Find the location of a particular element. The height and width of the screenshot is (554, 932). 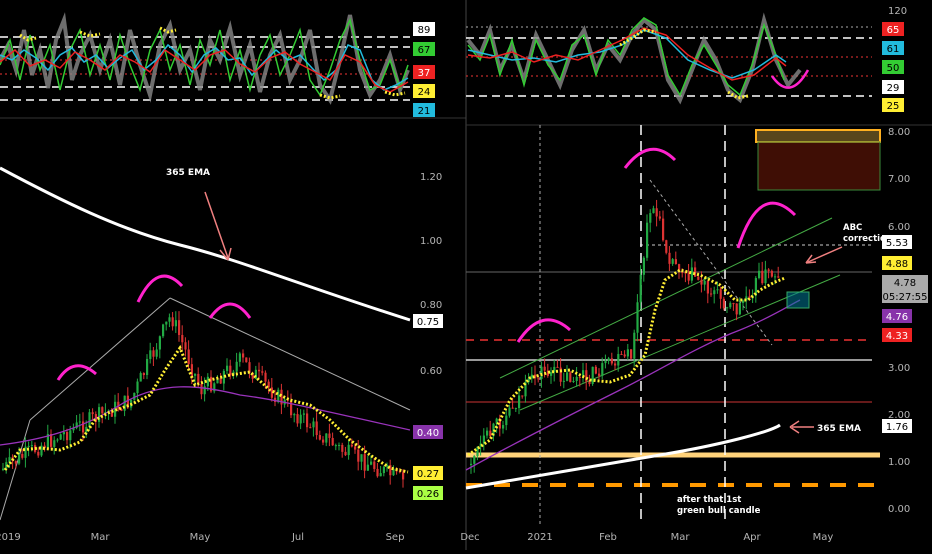

left-price-tick: 0.80 is located at coordinates (431, 305).